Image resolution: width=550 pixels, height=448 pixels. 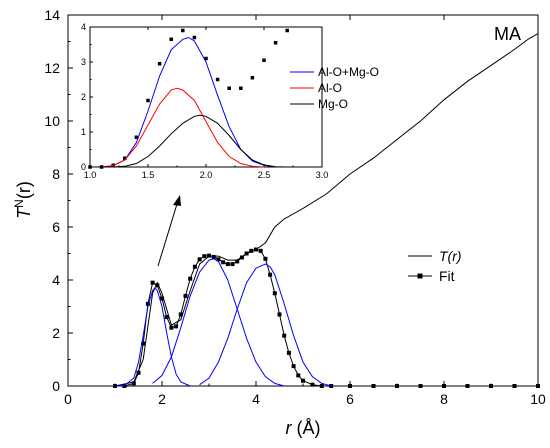 What do you see at coordinates (56, 174) in the screenshot?
I see `y-tick-label: 8` at bounding box center [56, 174].